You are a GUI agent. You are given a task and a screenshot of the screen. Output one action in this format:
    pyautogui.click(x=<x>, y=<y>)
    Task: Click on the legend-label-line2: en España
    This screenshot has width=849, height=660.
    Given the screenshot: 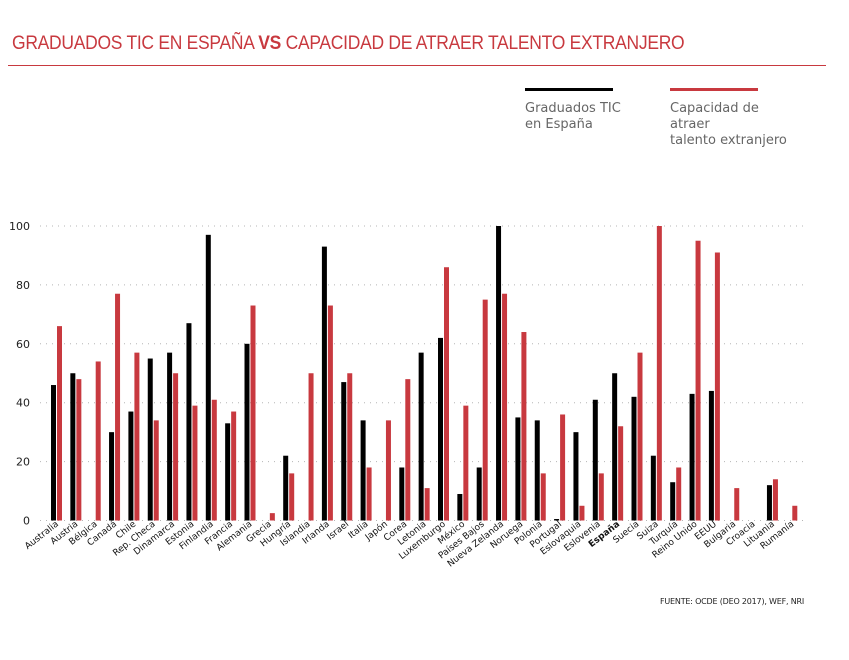 What is the action you would take?
    pyautogui.click(x=559, y=124)
    